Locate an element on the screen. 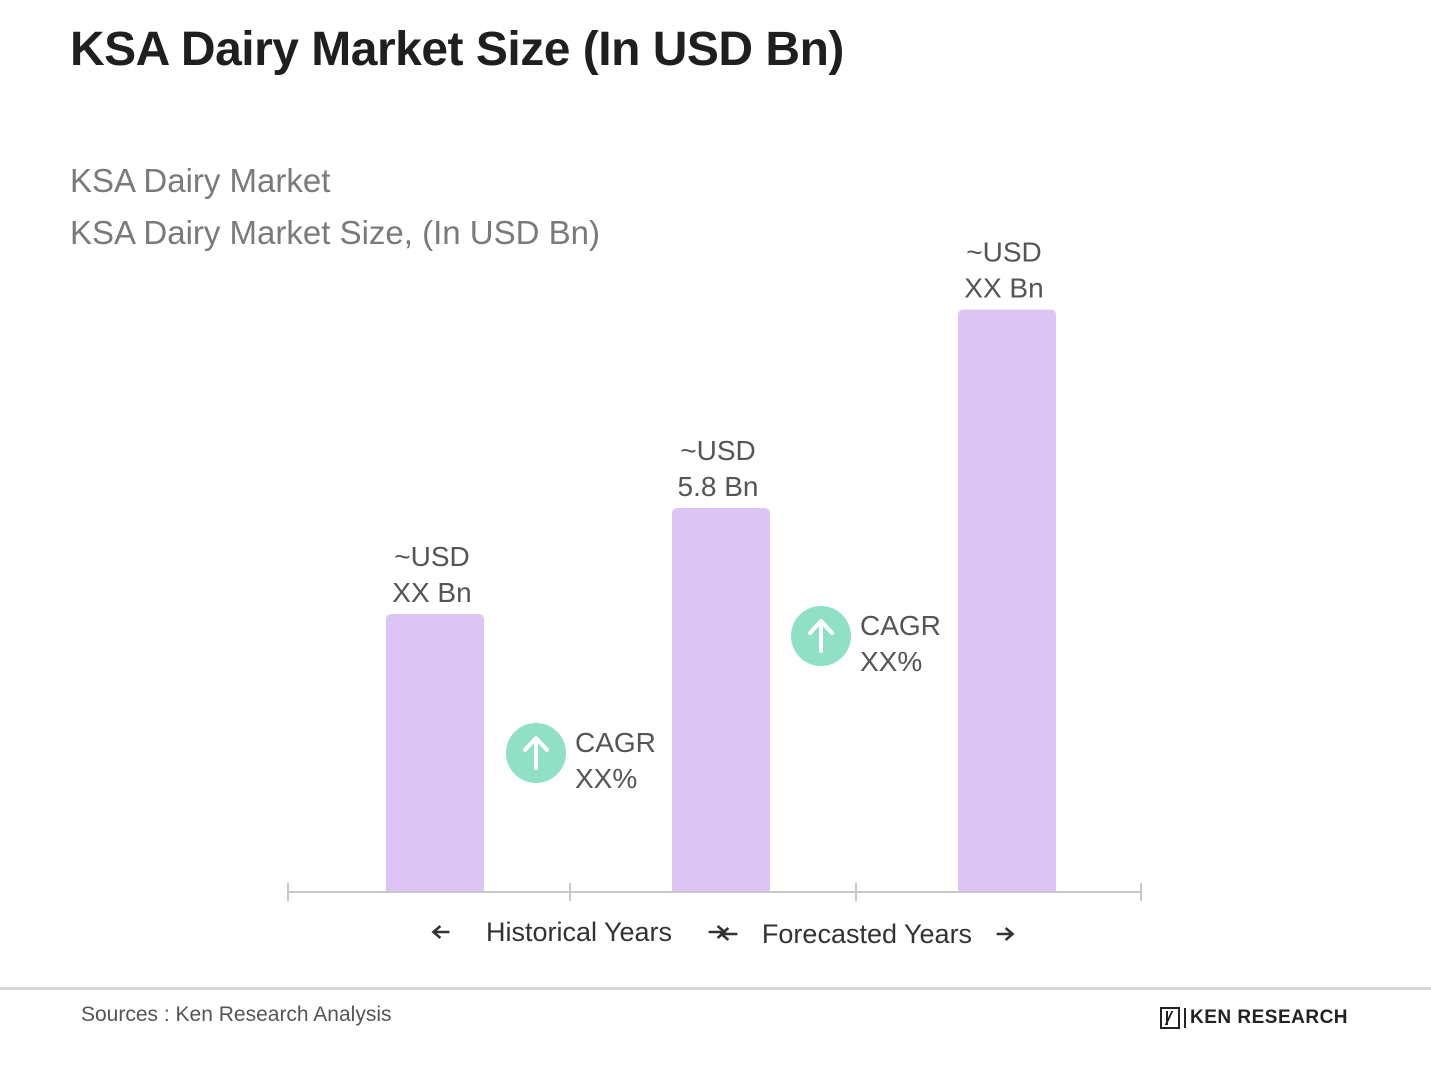 This screenshot has height=1073, width=1431. logo-k-icon is located at coordinates (1170, 1018).